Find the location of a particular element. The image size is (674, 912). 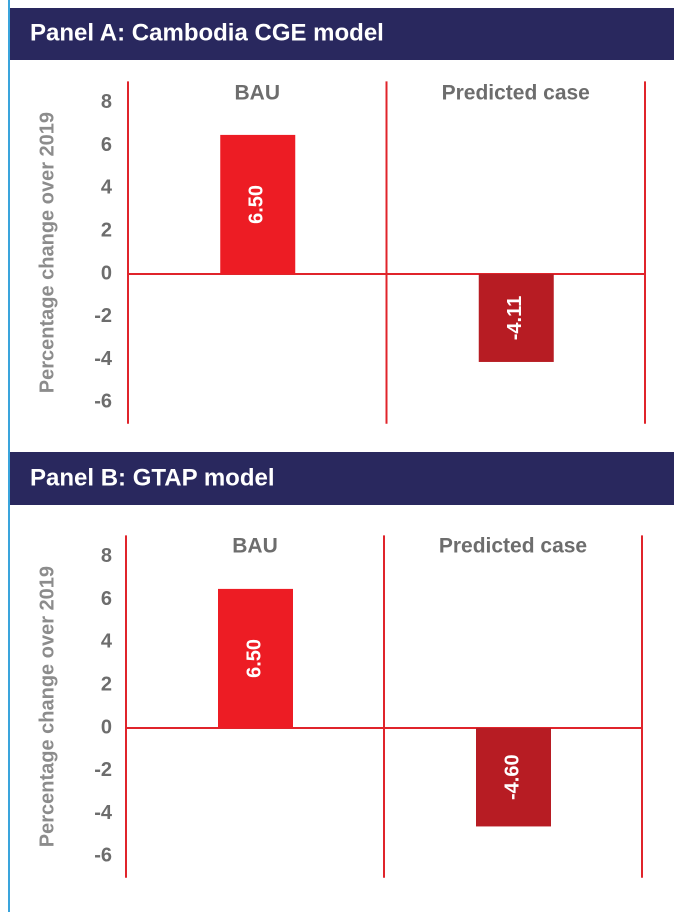

value-label: -4.11 is located at coordinates (515, 318).